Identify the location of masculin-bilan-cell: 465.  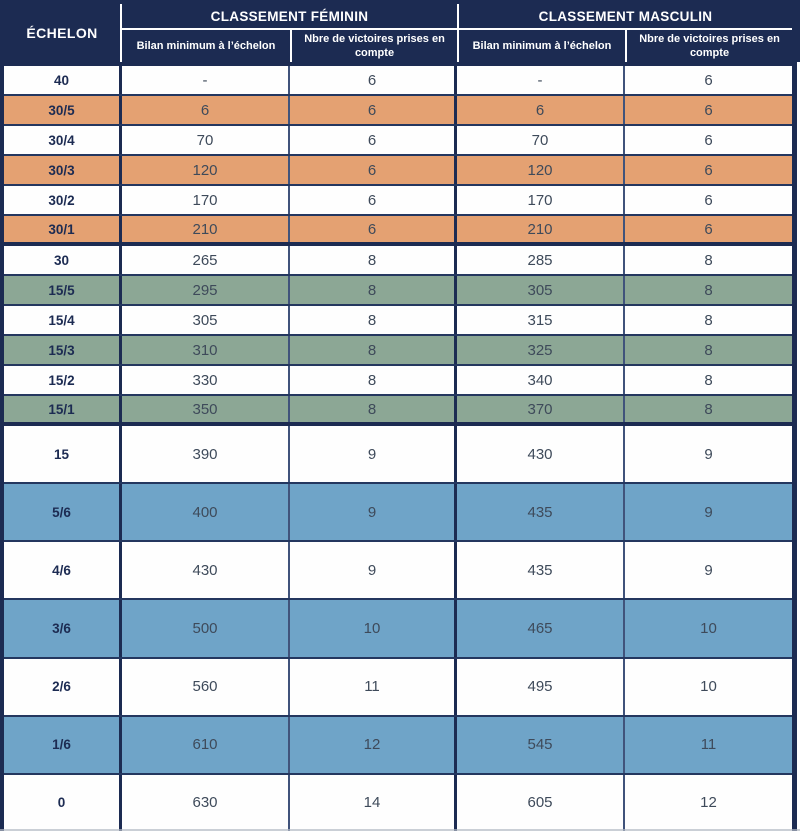
(541, 628).